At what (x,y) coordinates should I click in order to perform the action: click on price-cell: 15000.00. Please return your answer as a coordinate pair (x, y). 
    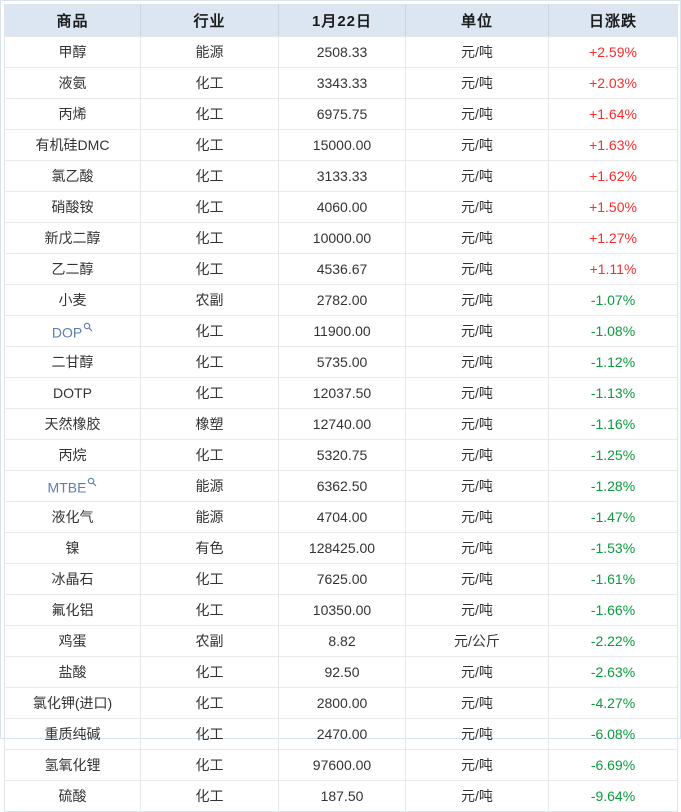
    Looking at the image, I should click on (342, 145).